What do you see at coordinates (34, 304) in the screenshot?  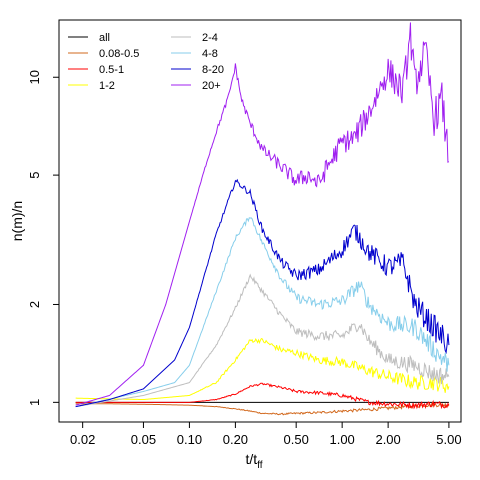 I see `y-tick-label: 2` at bounding box center [34, 304].